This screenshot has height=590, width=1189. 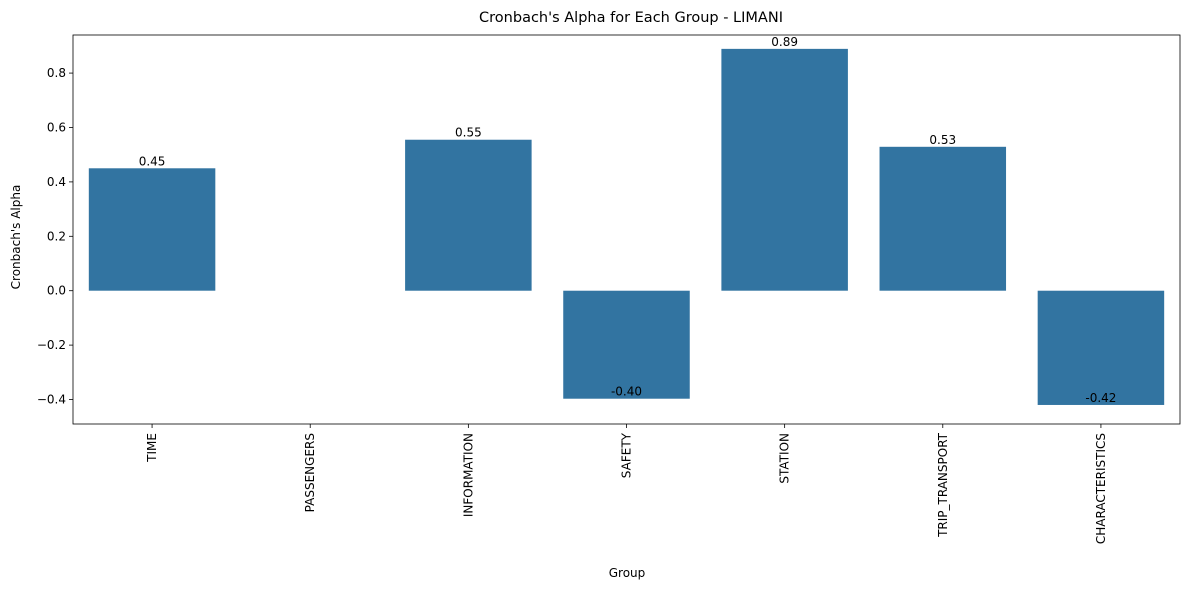 I want to click on x-axis-title: Group, so click(x=627, y=573).